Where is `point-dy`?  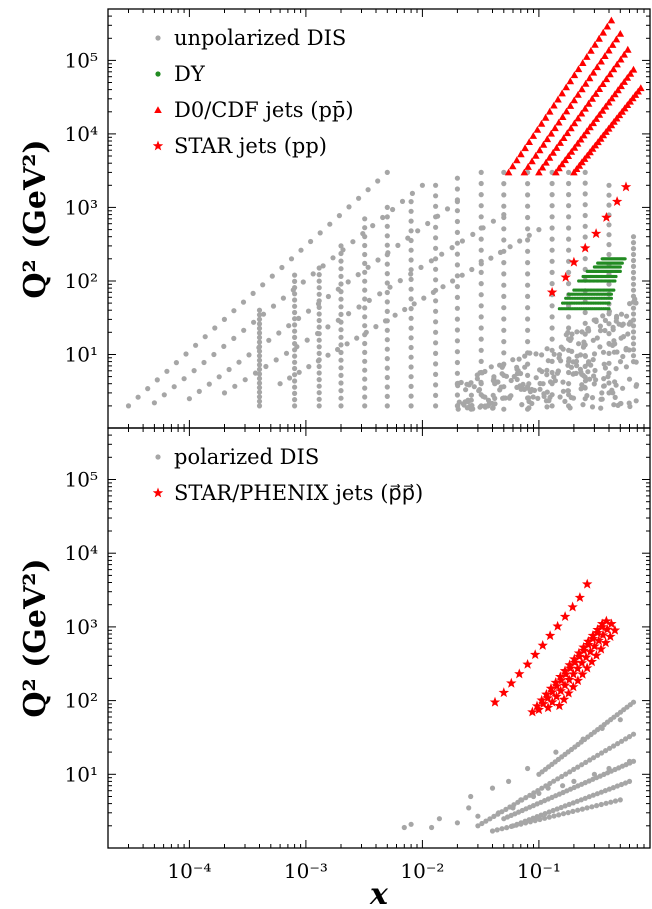 point-dy is located at coordinates (620, 271).